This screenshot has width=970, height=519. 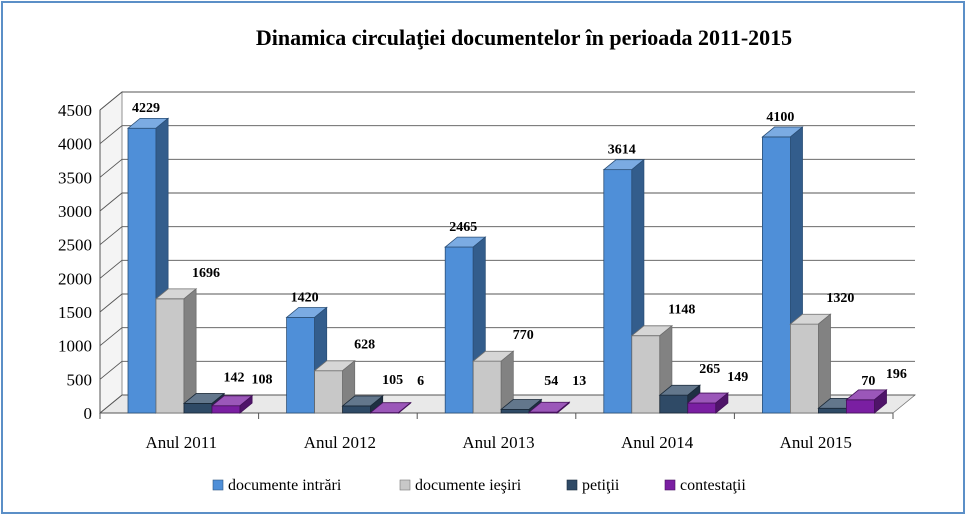 I want to click on x-category-label: Anul 2013, so click(x=498, y=442).